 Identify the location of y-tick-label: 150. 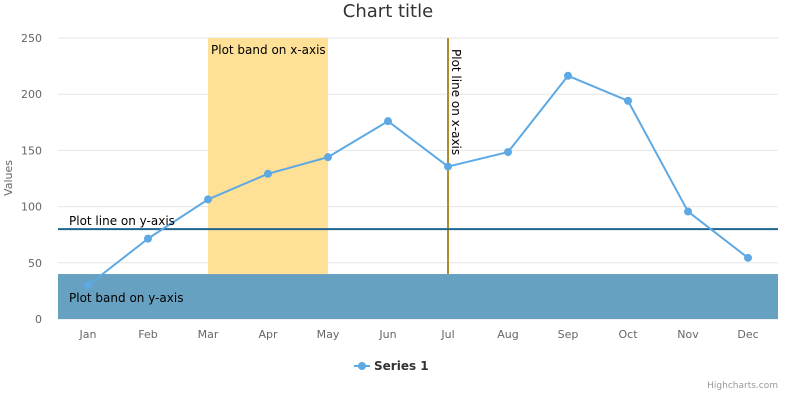
(31, 150).